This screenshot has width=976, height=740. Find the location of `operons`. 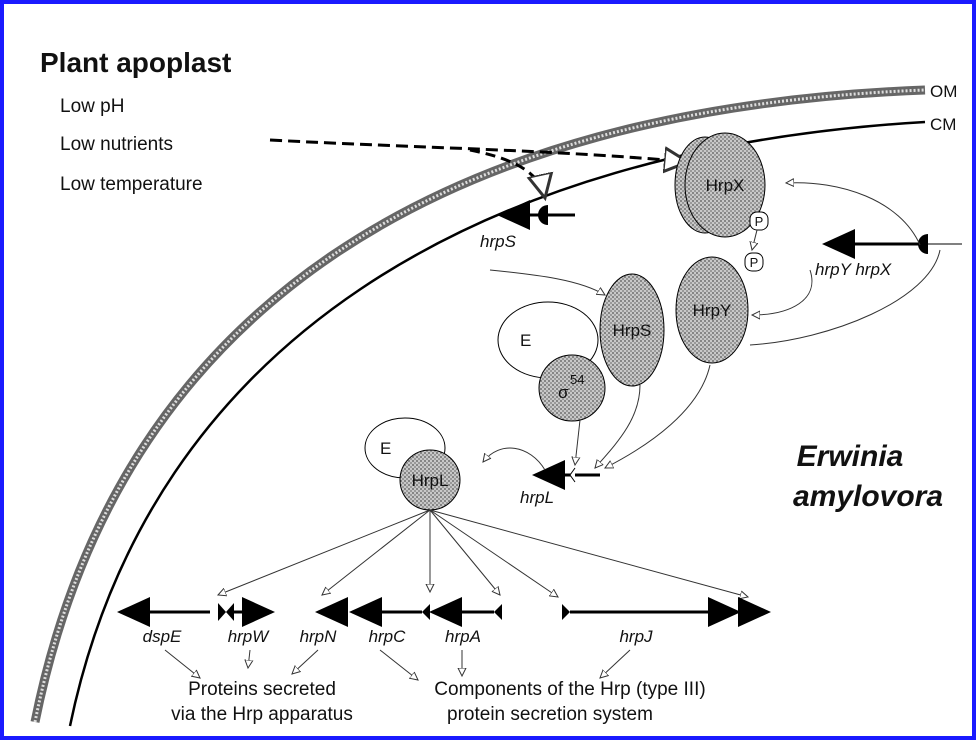

operons is located at coordinates (444, 612).